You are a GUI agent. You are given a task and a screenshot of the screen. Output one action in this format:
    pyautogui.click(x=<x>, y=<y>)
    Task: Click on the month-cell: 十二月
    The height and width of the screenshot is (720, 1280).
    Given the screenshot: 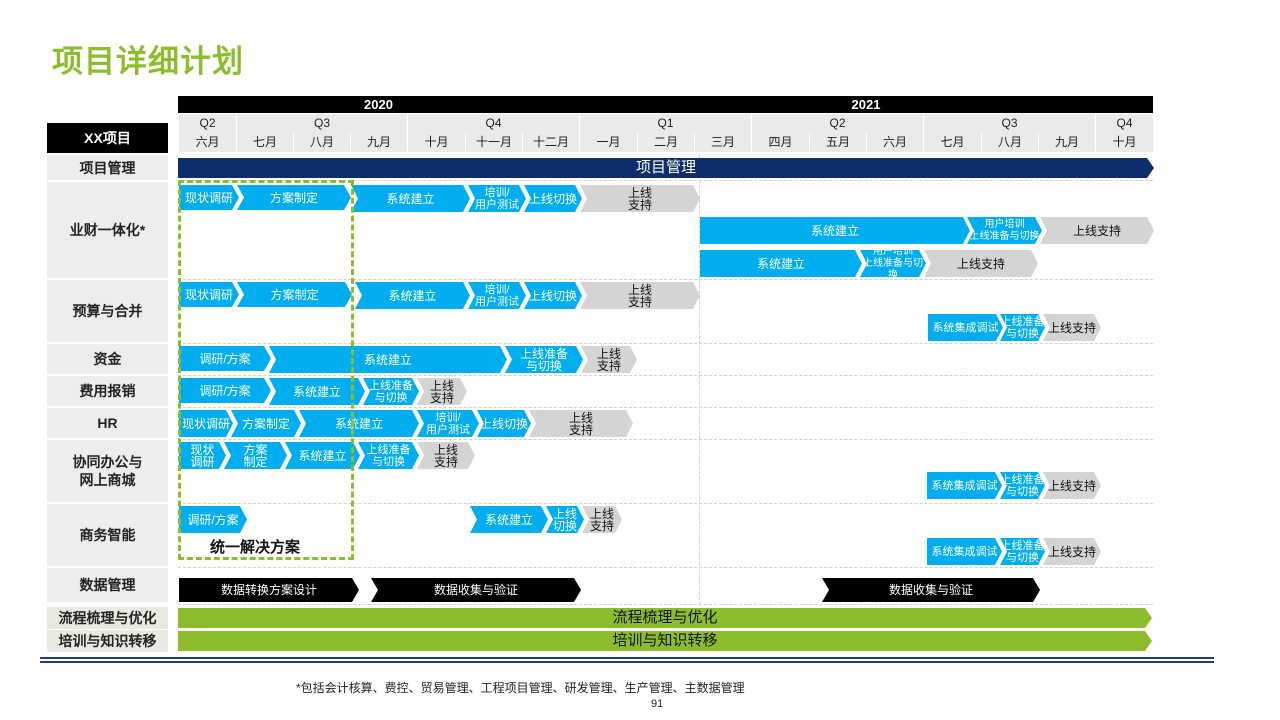 What is the action you would take?
    pyautogui.click(x=550, y=142)
    